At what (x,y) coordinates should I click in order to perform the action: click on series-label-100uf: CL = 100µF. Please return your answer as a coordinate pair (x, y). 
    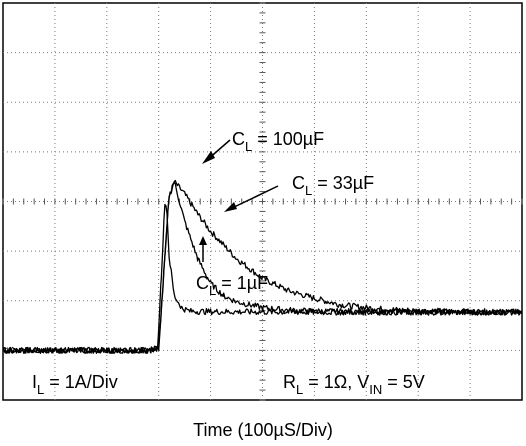
    Looking at the image, I should click on (278, 141).